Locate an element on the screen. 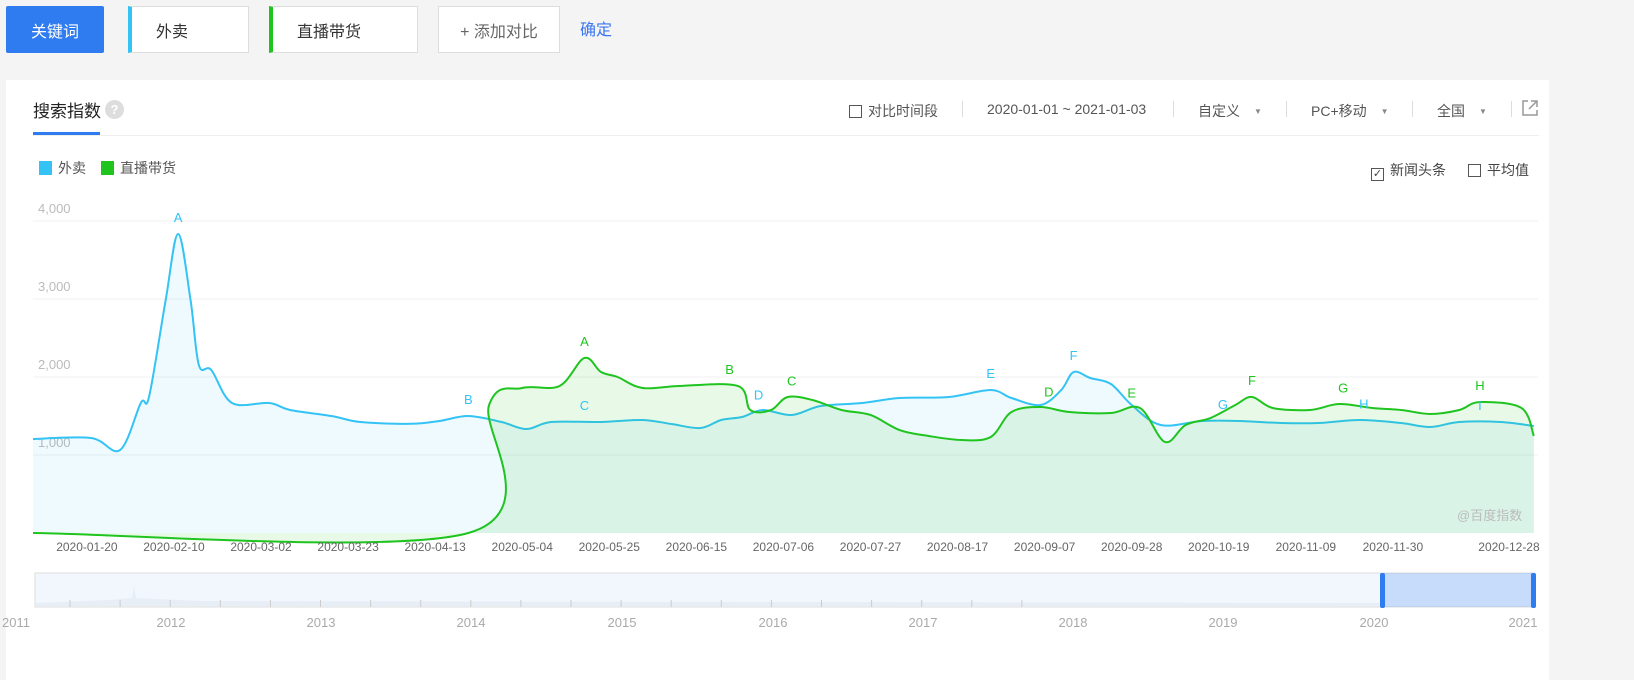 This screenshot has height=680, width=1634. range-mode-label: 自定义 is located at coordinates (1219, 111).